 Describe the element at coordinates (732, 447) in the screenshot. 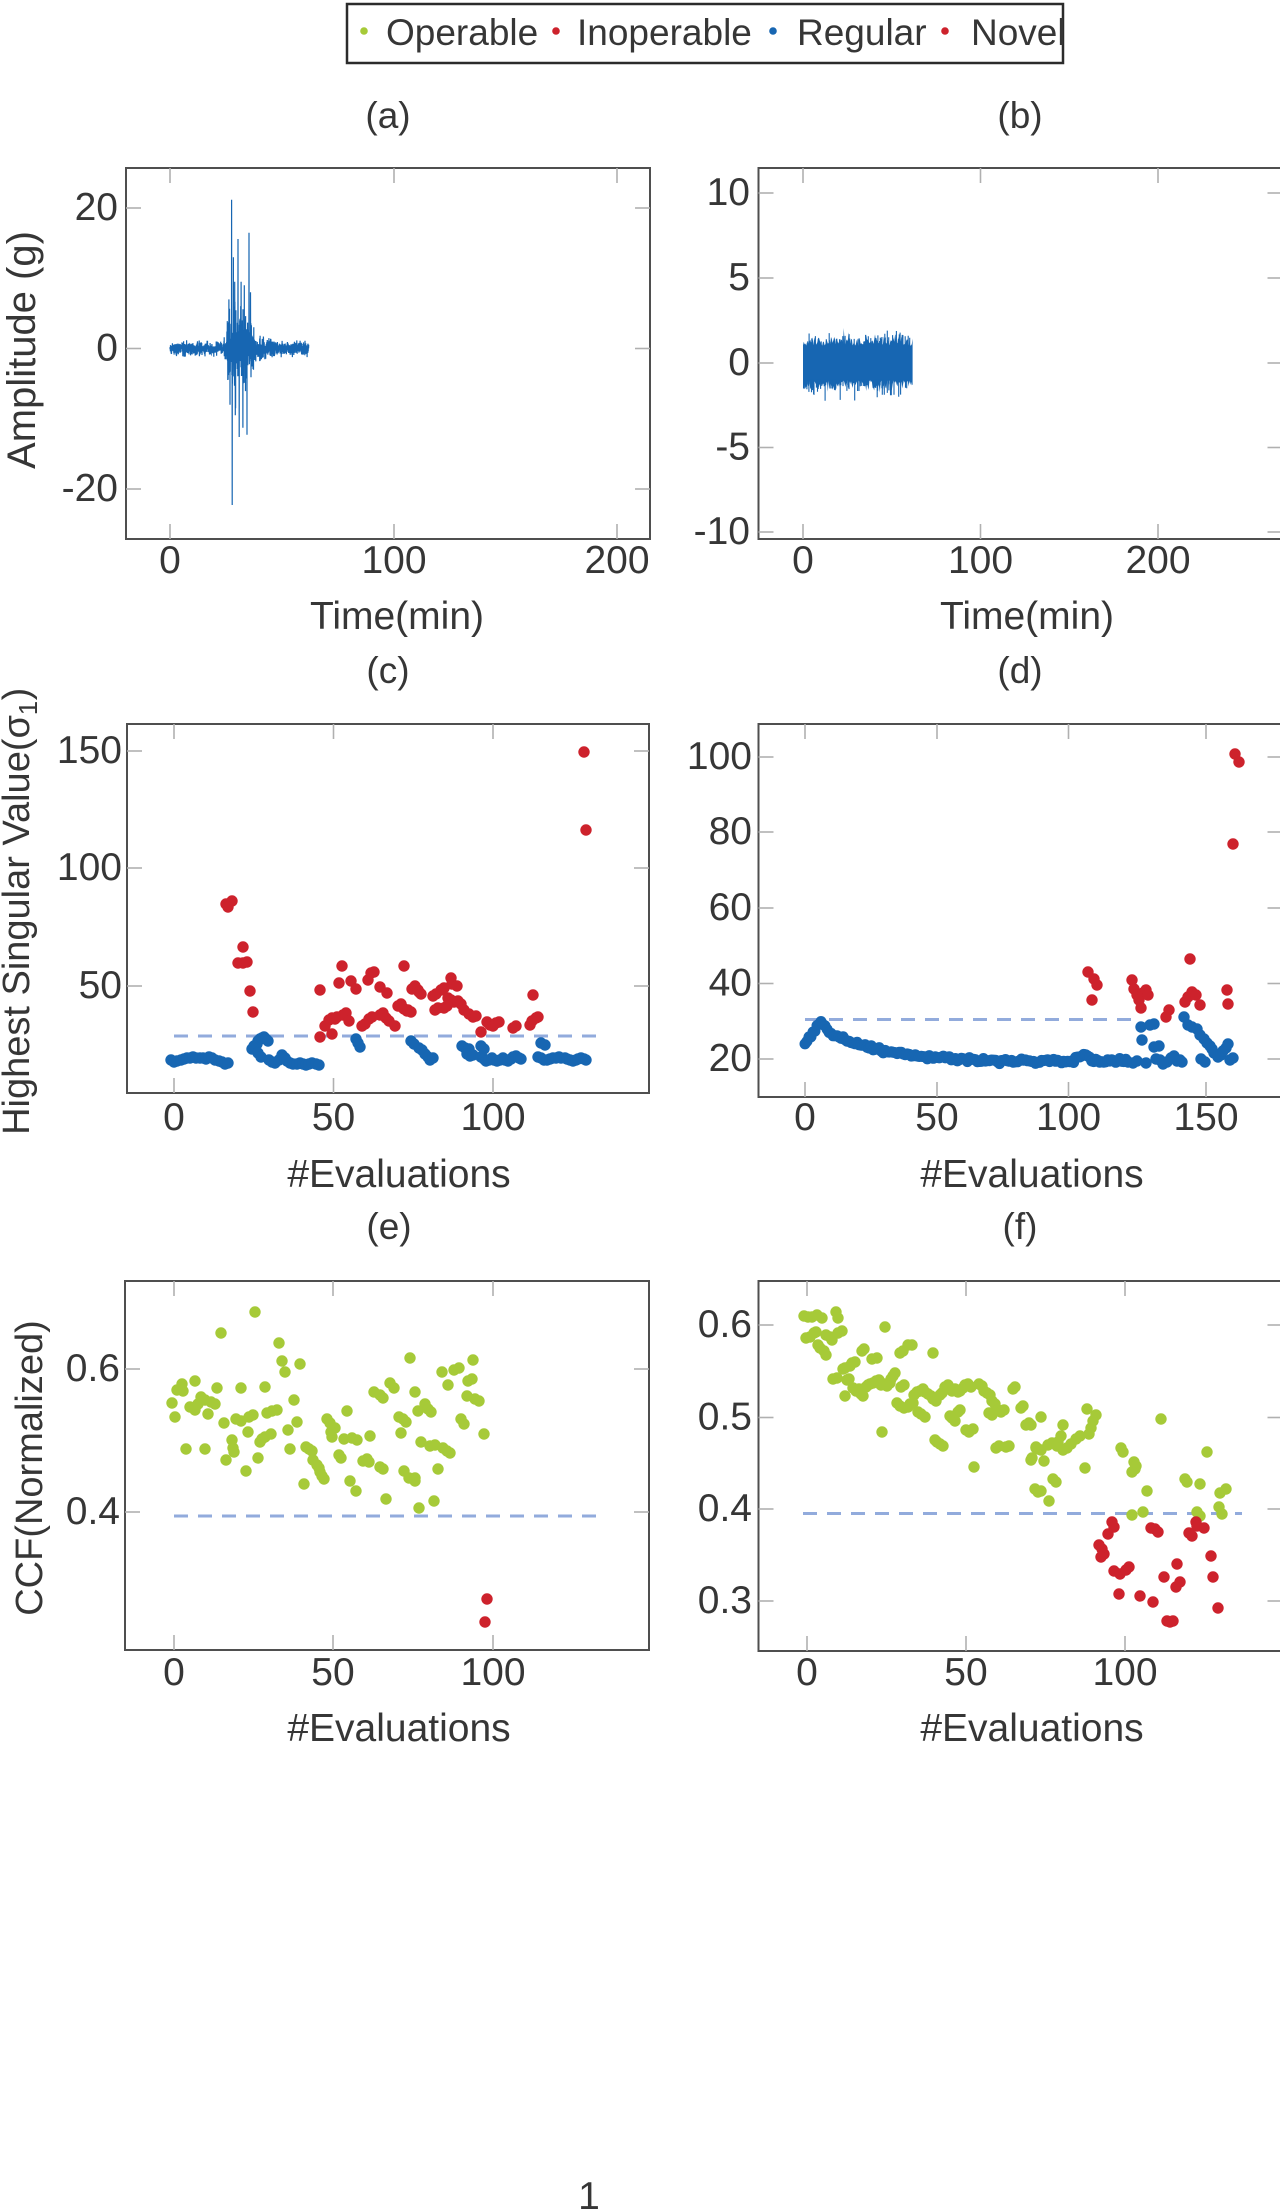

I see `svg-text: -5` at that location.